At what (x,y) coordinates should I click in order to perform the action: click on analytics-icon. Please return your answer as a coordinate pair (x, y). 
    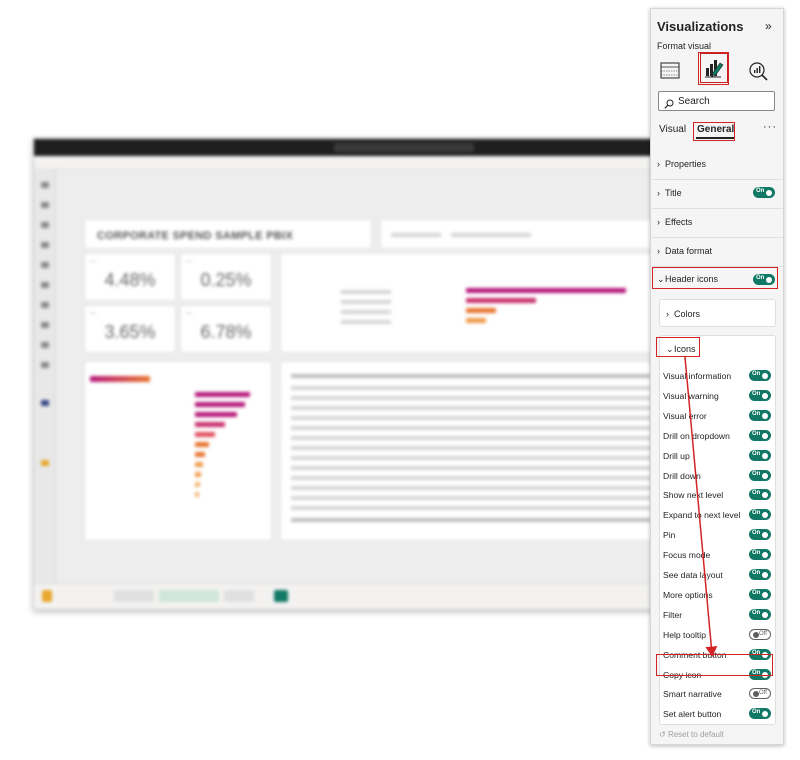
    Looking at the image, I should click on (759, 71).